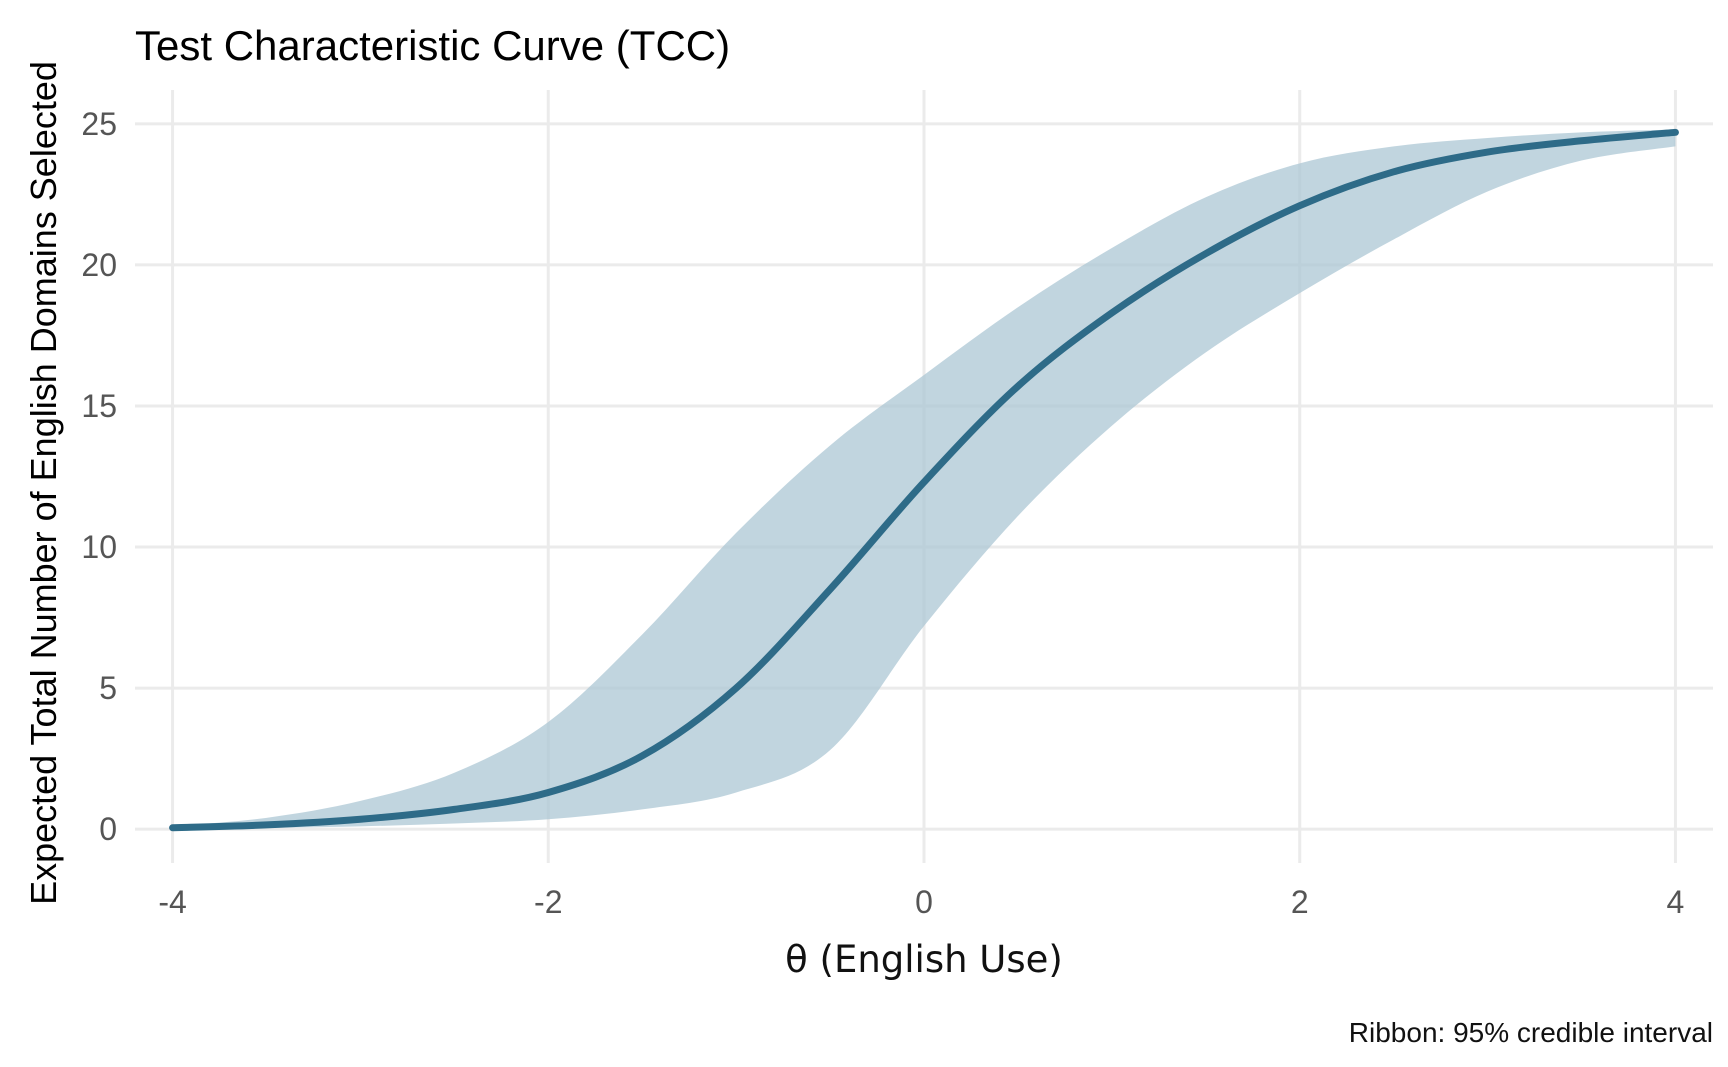  I want to click on x-tick-label: -2, so click(548, 902).